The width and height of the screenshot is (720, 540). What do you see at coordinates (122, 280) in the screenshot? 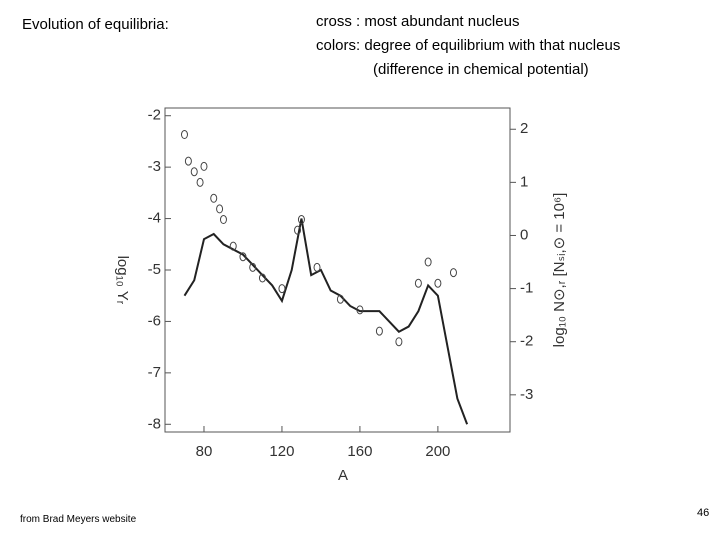
I see `y-axis-label: log₁₀ Yᵣ` at bounding box center [122, 280].